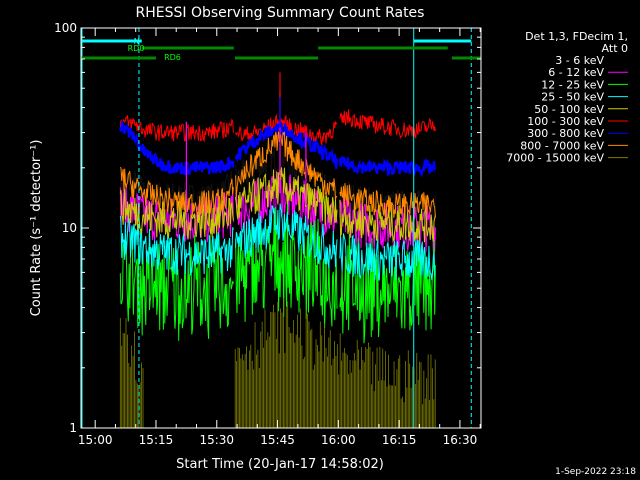 This screenshot has width=640, height=480. I want to click on legend-label-4: 50 - 100 keV, so click(569, 109).